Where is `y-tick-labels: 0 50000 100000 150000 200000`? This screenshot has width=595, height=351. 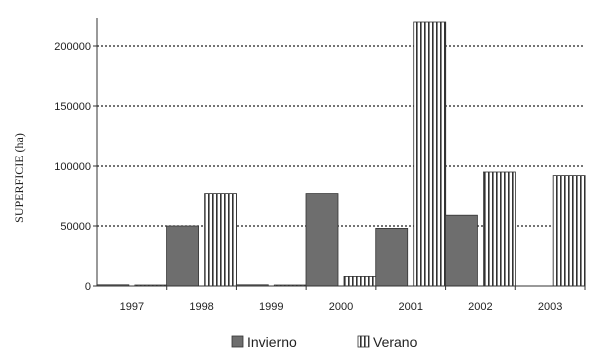 y-tick-labels: 0 50000 100000 150000 200000 is located at coordinates (75, 167).